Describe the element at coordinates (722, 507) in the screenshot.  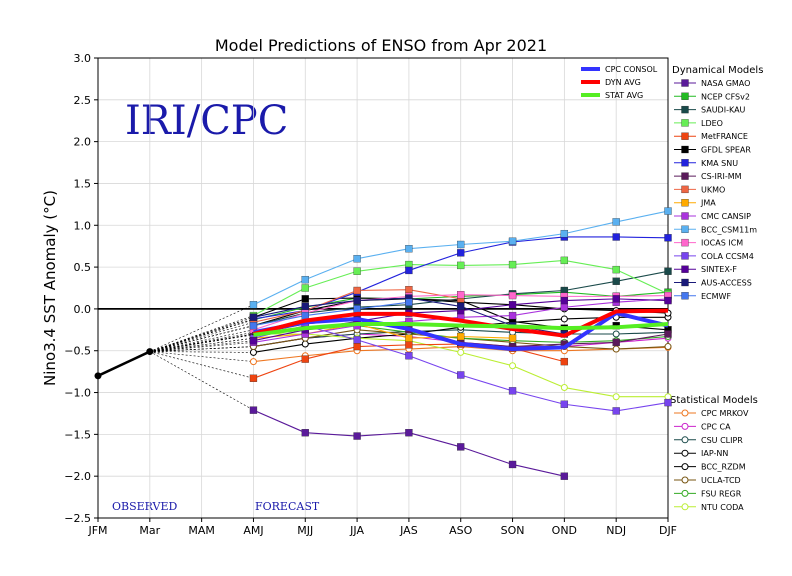
I see `legend-label: NTU CODA` at that location.